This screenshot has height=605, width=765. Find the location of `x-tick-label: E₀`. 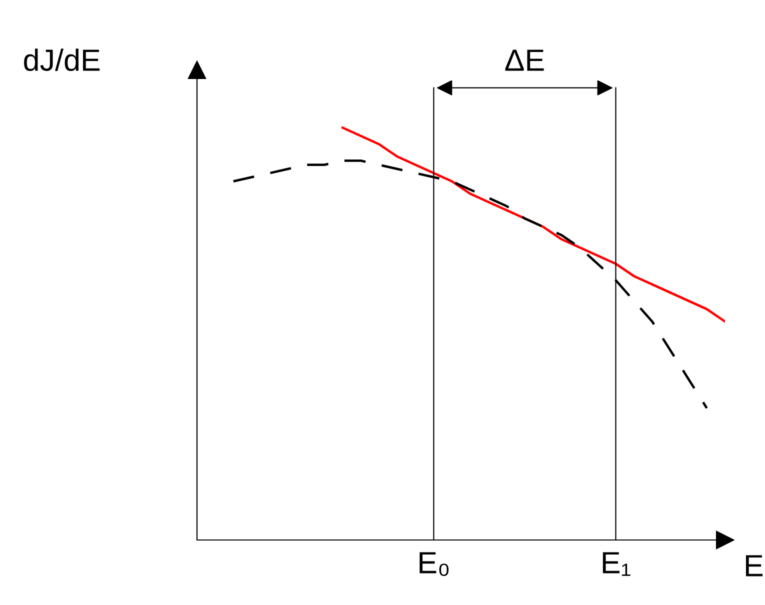

x-tick-label: E₀ is located at coordinates (434, 564).